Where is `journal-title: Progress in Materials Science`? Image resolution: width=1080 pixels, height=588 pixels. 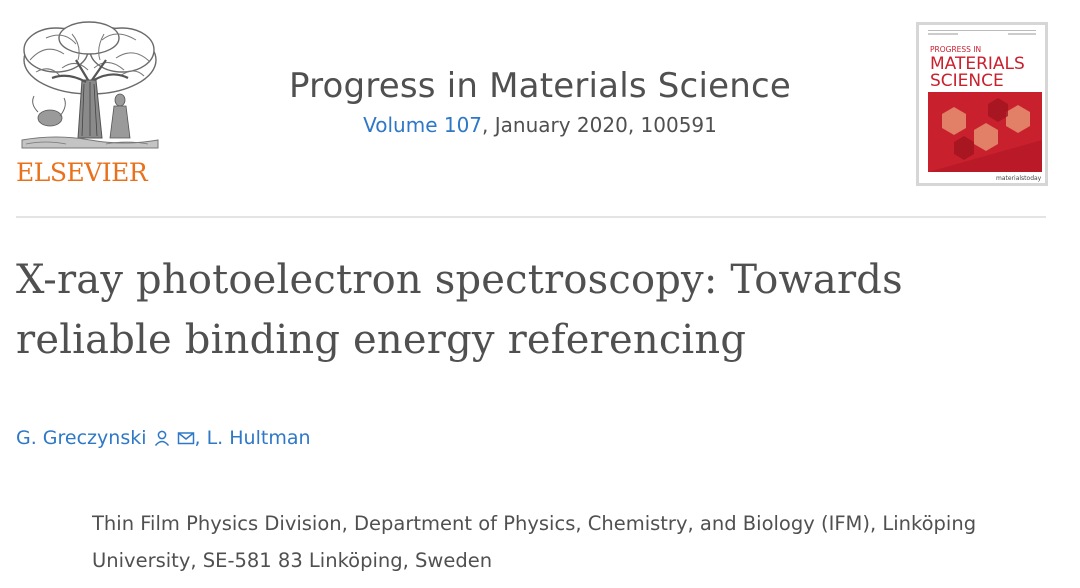 journal-title: Progress in Materials Science is located at coordinates (540, 86).